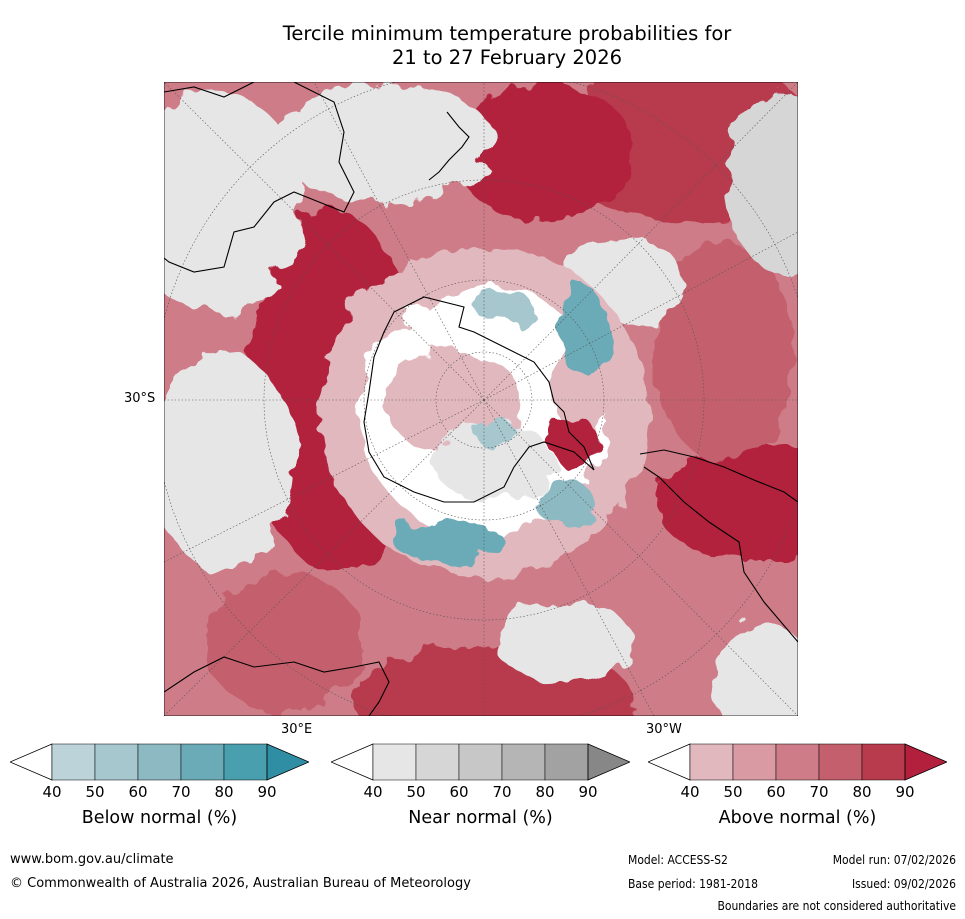 The width and height of the screenshot is (965, 919). What do you see at coordinates (797, 818) in the screenshot?
I see `above-normal-label: Above normal (%)` at bounding box center [797, 818].